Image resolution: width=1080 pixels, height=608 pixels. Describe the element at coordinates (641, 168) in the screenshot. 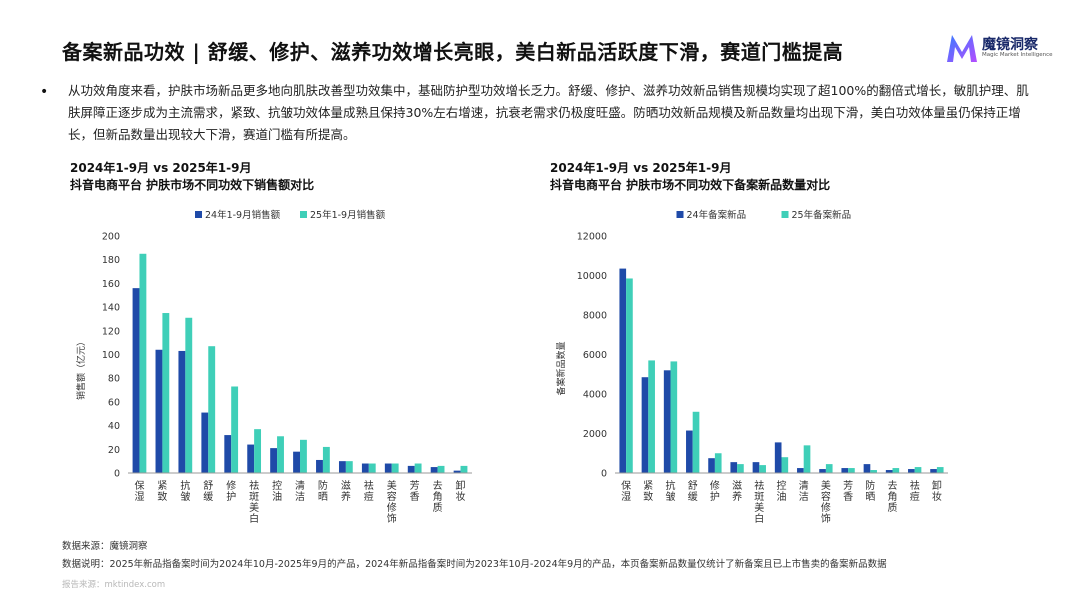

I see `chart-2-title-line1: 2024年1-9月 vs 2025年1-9月` at that location.